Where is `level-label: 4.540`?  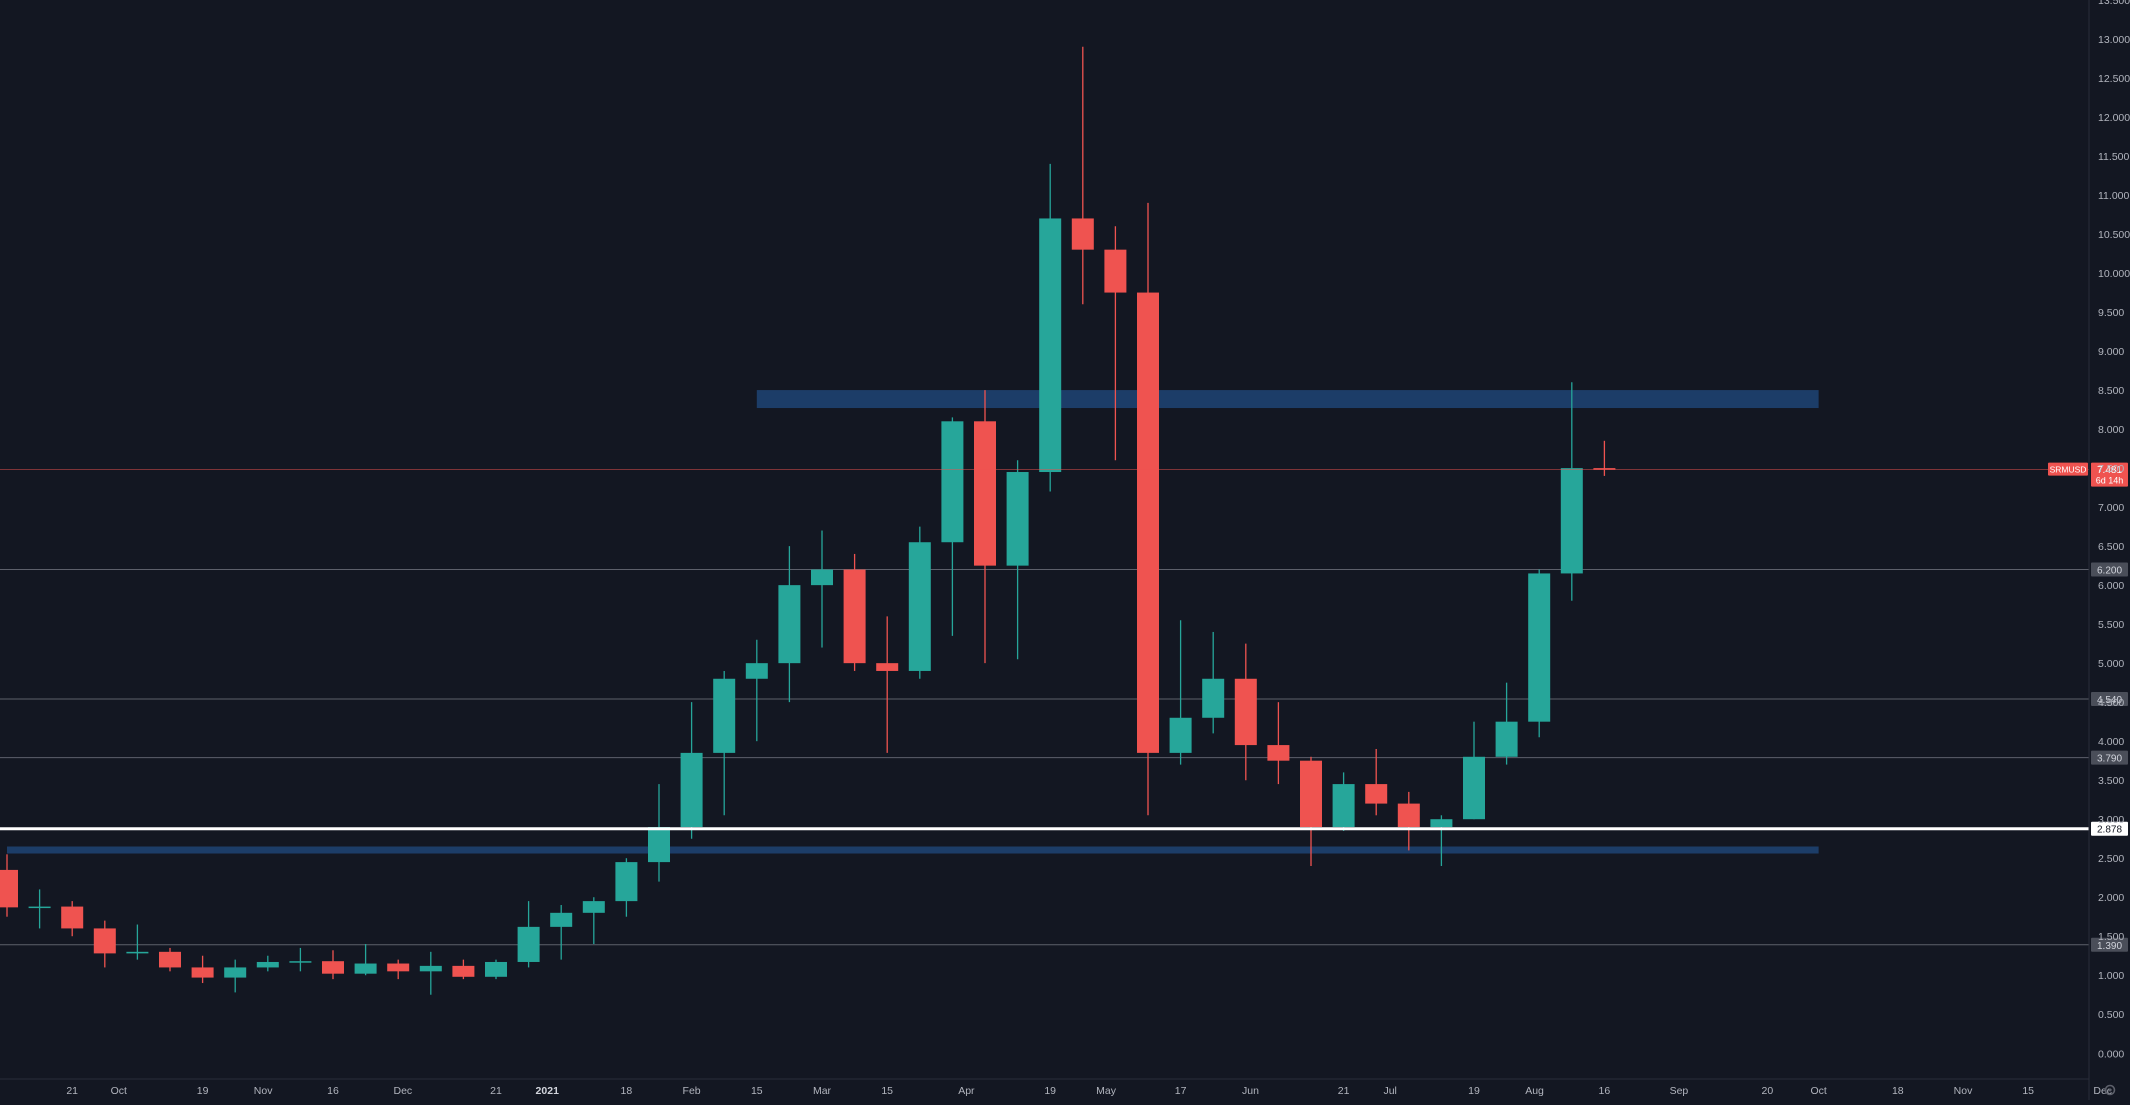 level-label: 4.540 is located at coordinates (2109, 700).